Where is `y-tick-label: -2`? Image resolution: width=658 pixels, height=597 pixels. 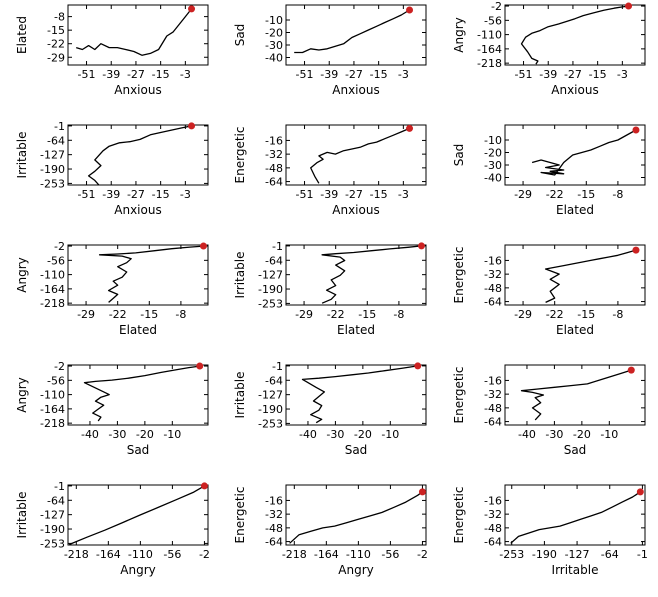
y-tick-label: -2 is located at coordinates (59, 366).